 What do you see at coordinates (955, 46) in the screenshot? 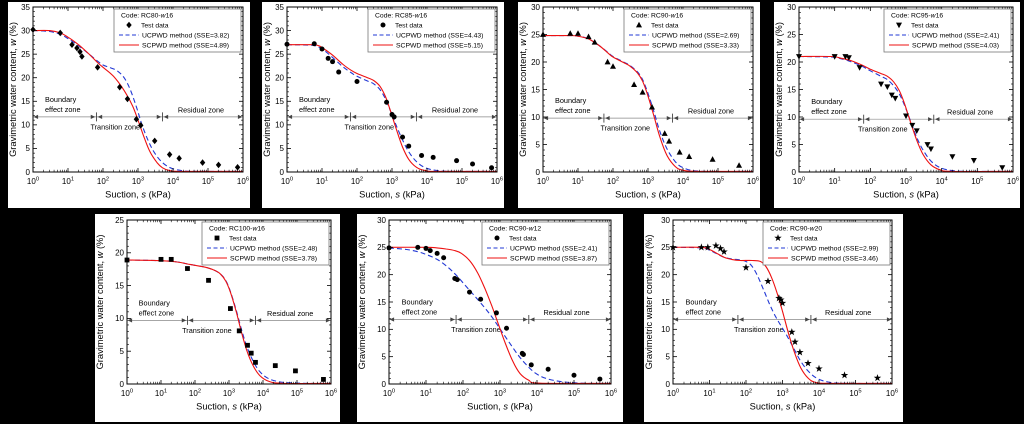
I see `legend-scpwd-label: SCPWD method (SSE=4.03)` at bounding box center [955, 46].